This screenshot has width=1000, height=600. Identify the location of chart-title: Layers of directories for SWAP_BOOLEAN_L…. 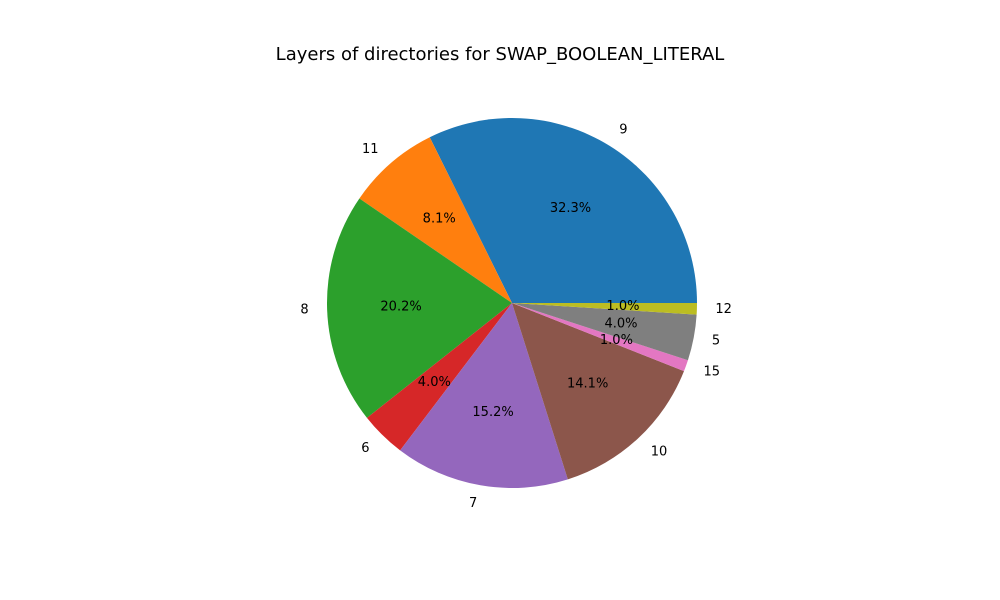
(500, 54).